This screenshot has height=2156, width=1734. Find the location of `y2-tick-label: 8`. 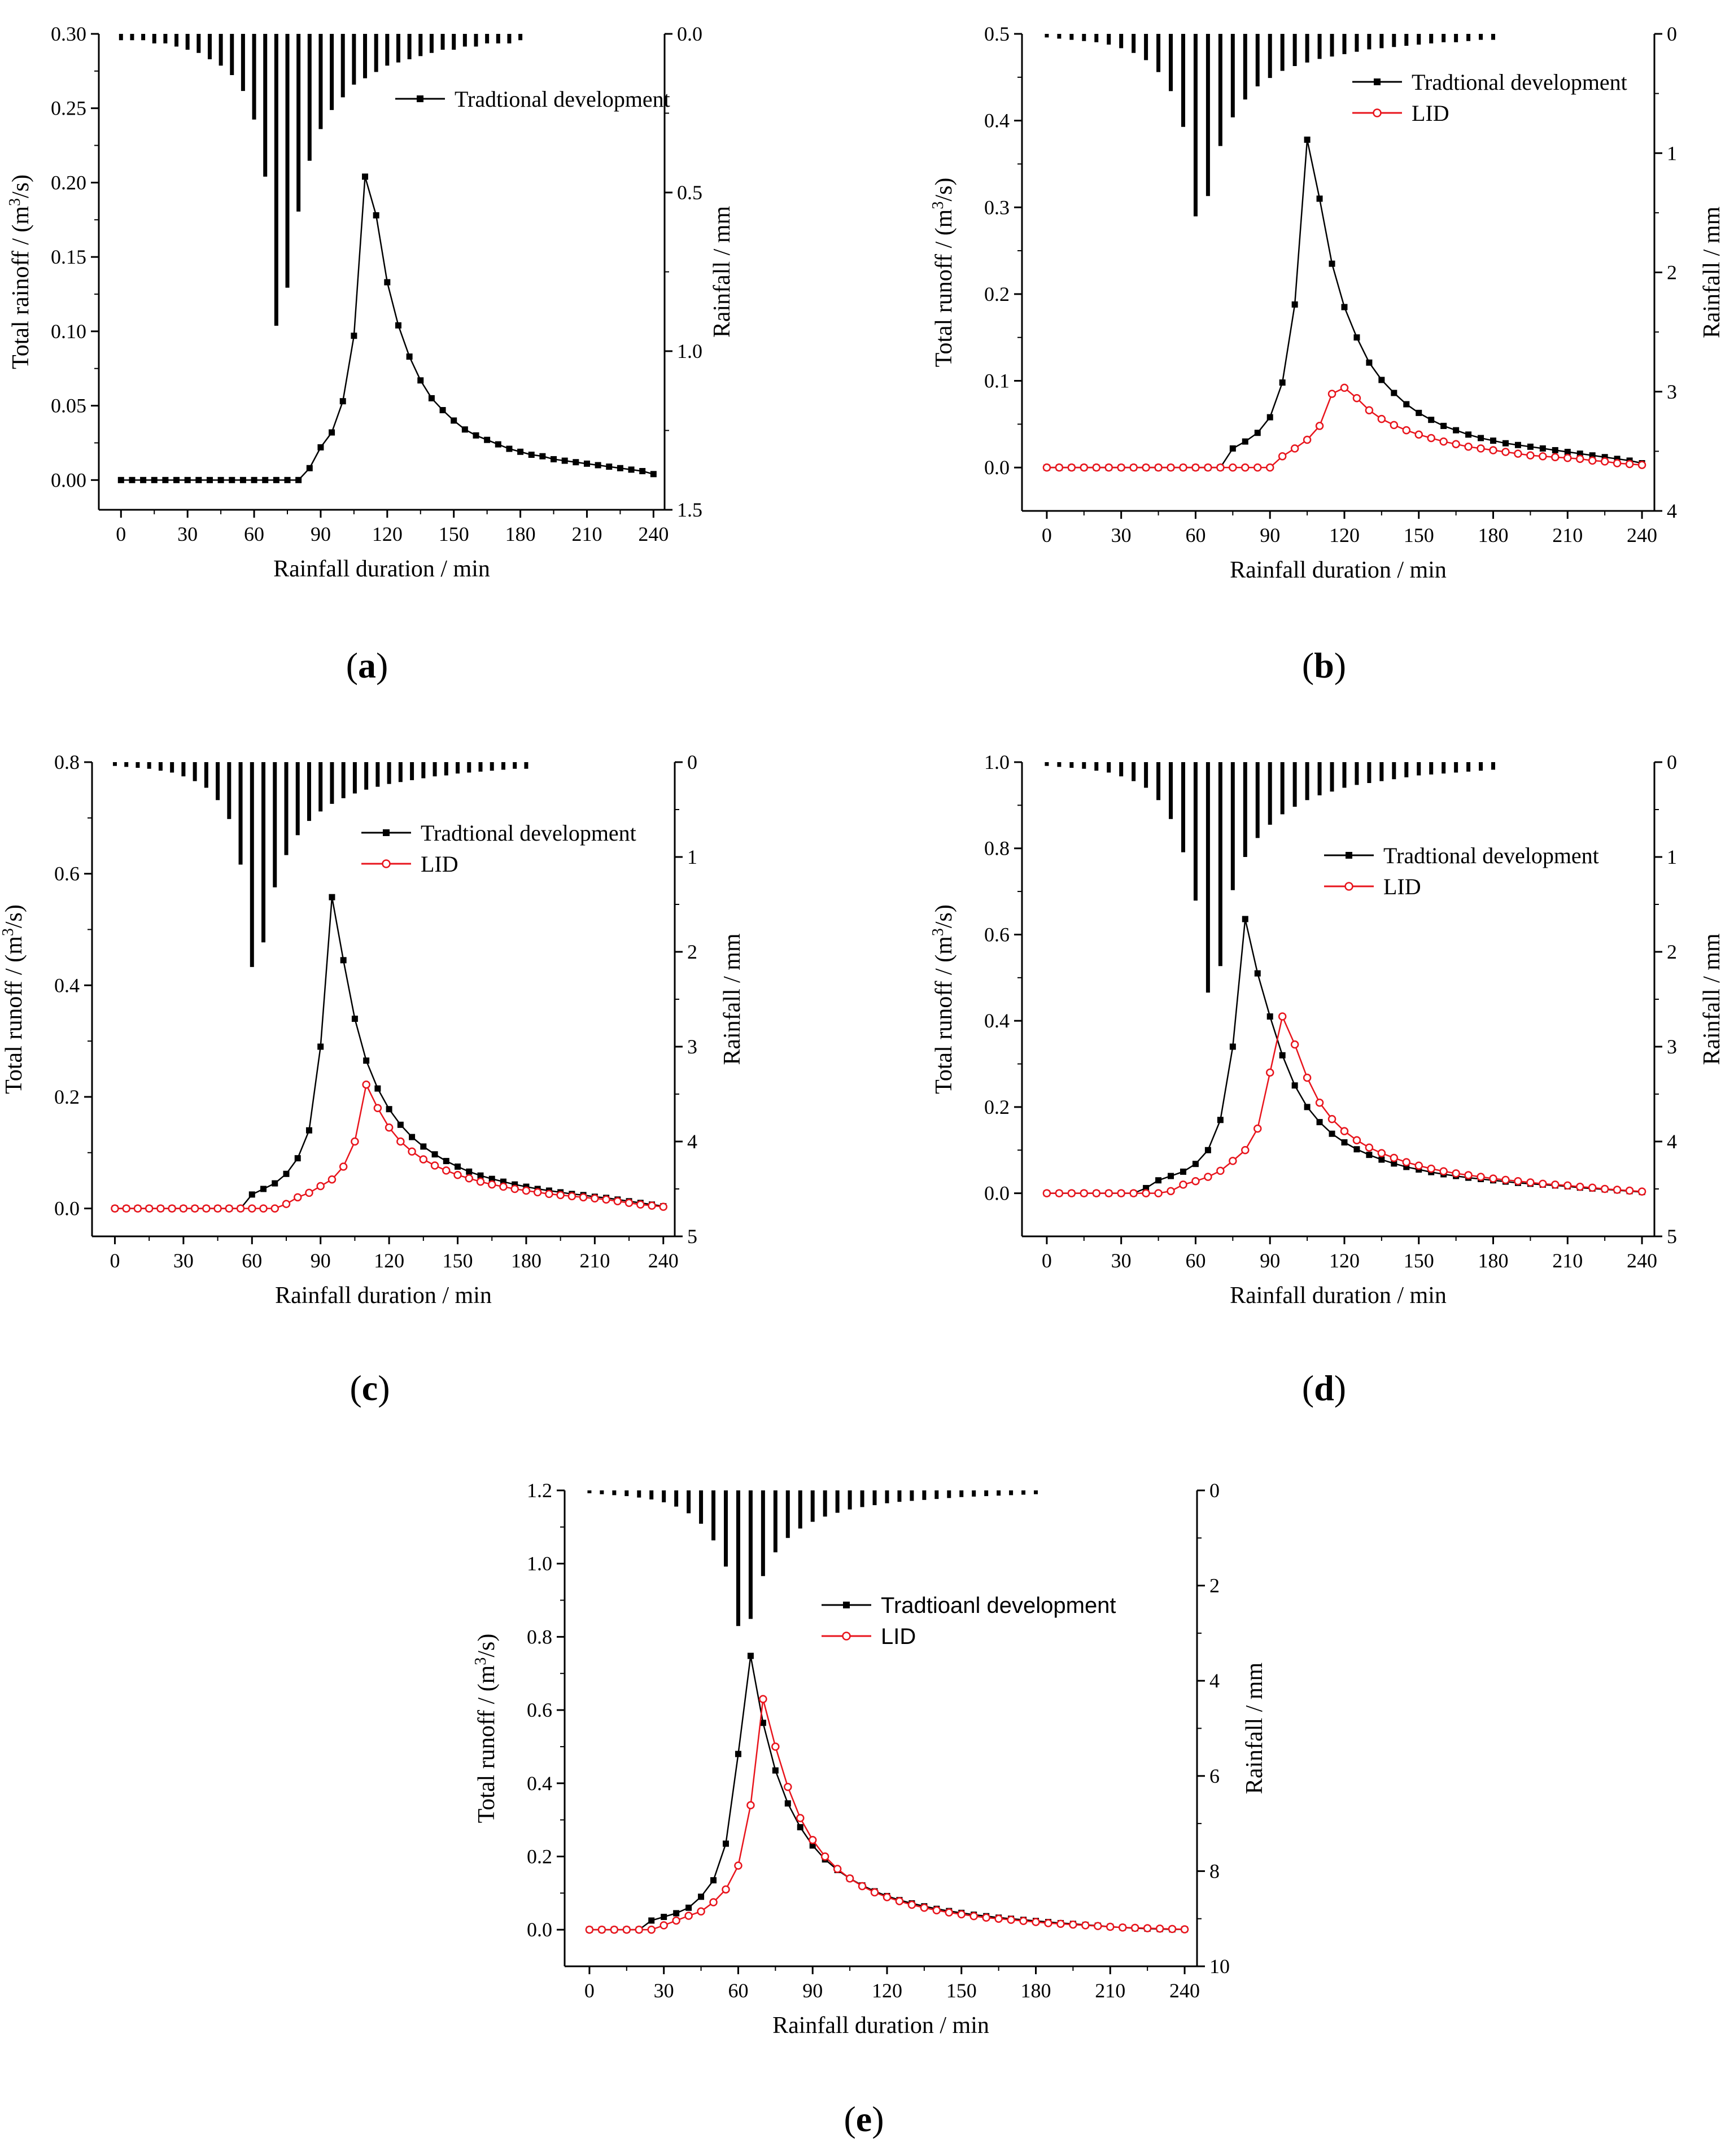

y2-tick-label: 8 is located at coordinates (1214, 1871).